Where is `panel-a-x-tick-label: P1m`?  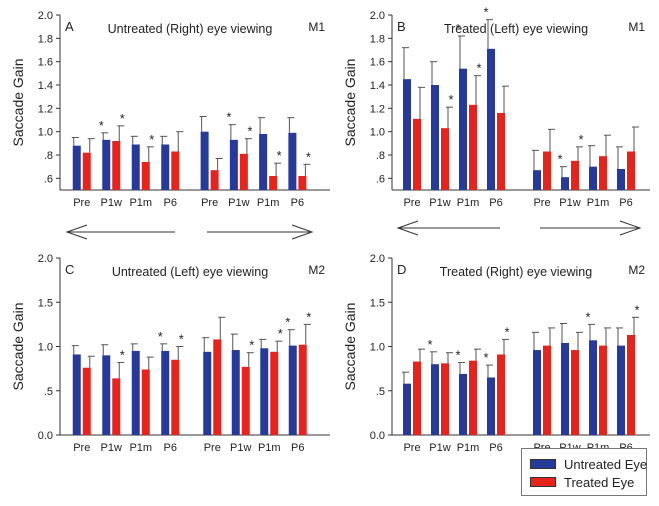 panel-a-x-tick-label: P1m is located at coordinates (268, 203).